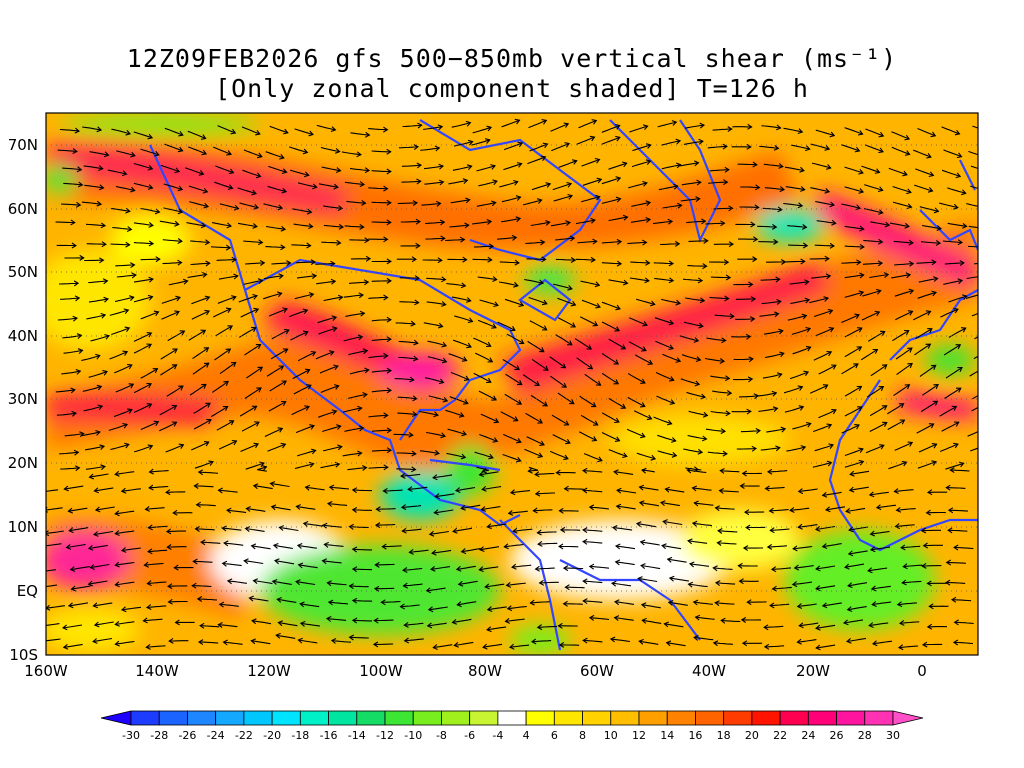  What do you see at coordinates (357, 735) in the screenshot?
I see `colorbar-tick-label: -14` at bounding box center [357, 735].